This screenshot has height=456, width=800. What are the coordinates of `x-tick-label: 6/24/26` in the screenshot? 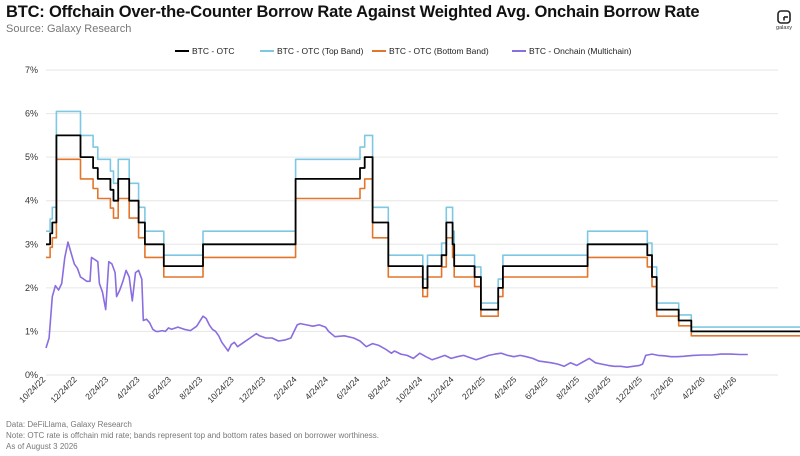 It's located at (724, 387).